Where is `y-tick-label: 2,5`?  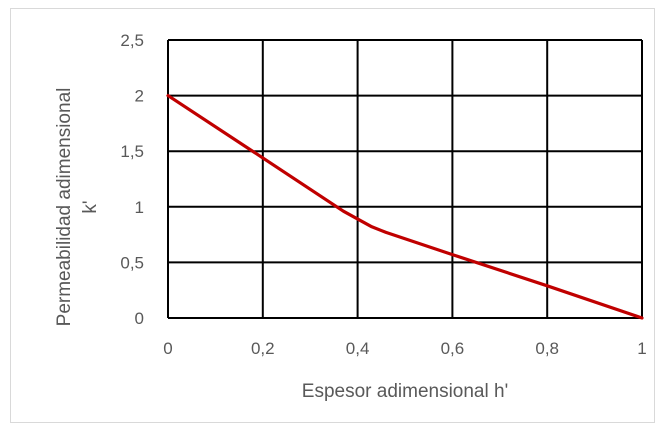
y-tick-label: 2,5 is located at coordinates (132, 40).